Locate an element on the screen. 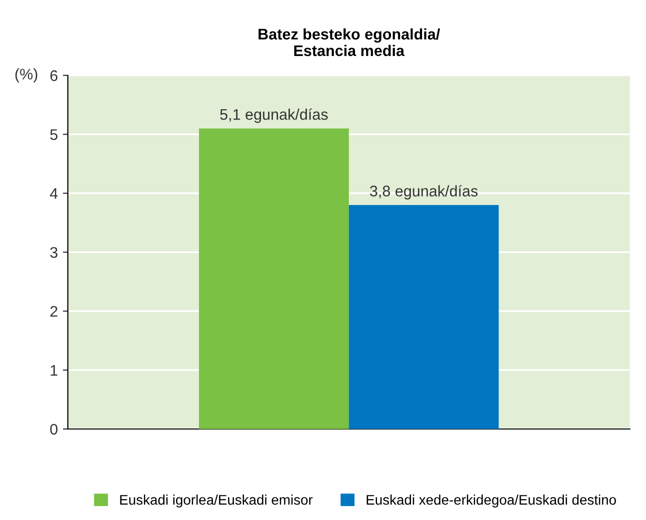 This screenshot has width=646, height=520. y-tick-label: 2 is located at coordinates (54, 311).